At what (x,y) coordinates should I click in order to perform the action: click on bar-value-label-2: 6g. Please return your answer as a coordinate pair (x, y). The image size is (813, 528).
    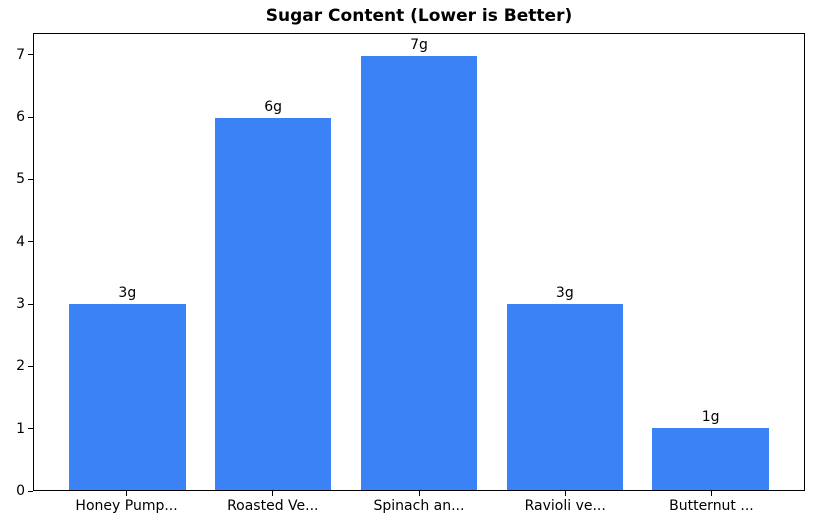
    Looking at the image, I should click on (273, 106).